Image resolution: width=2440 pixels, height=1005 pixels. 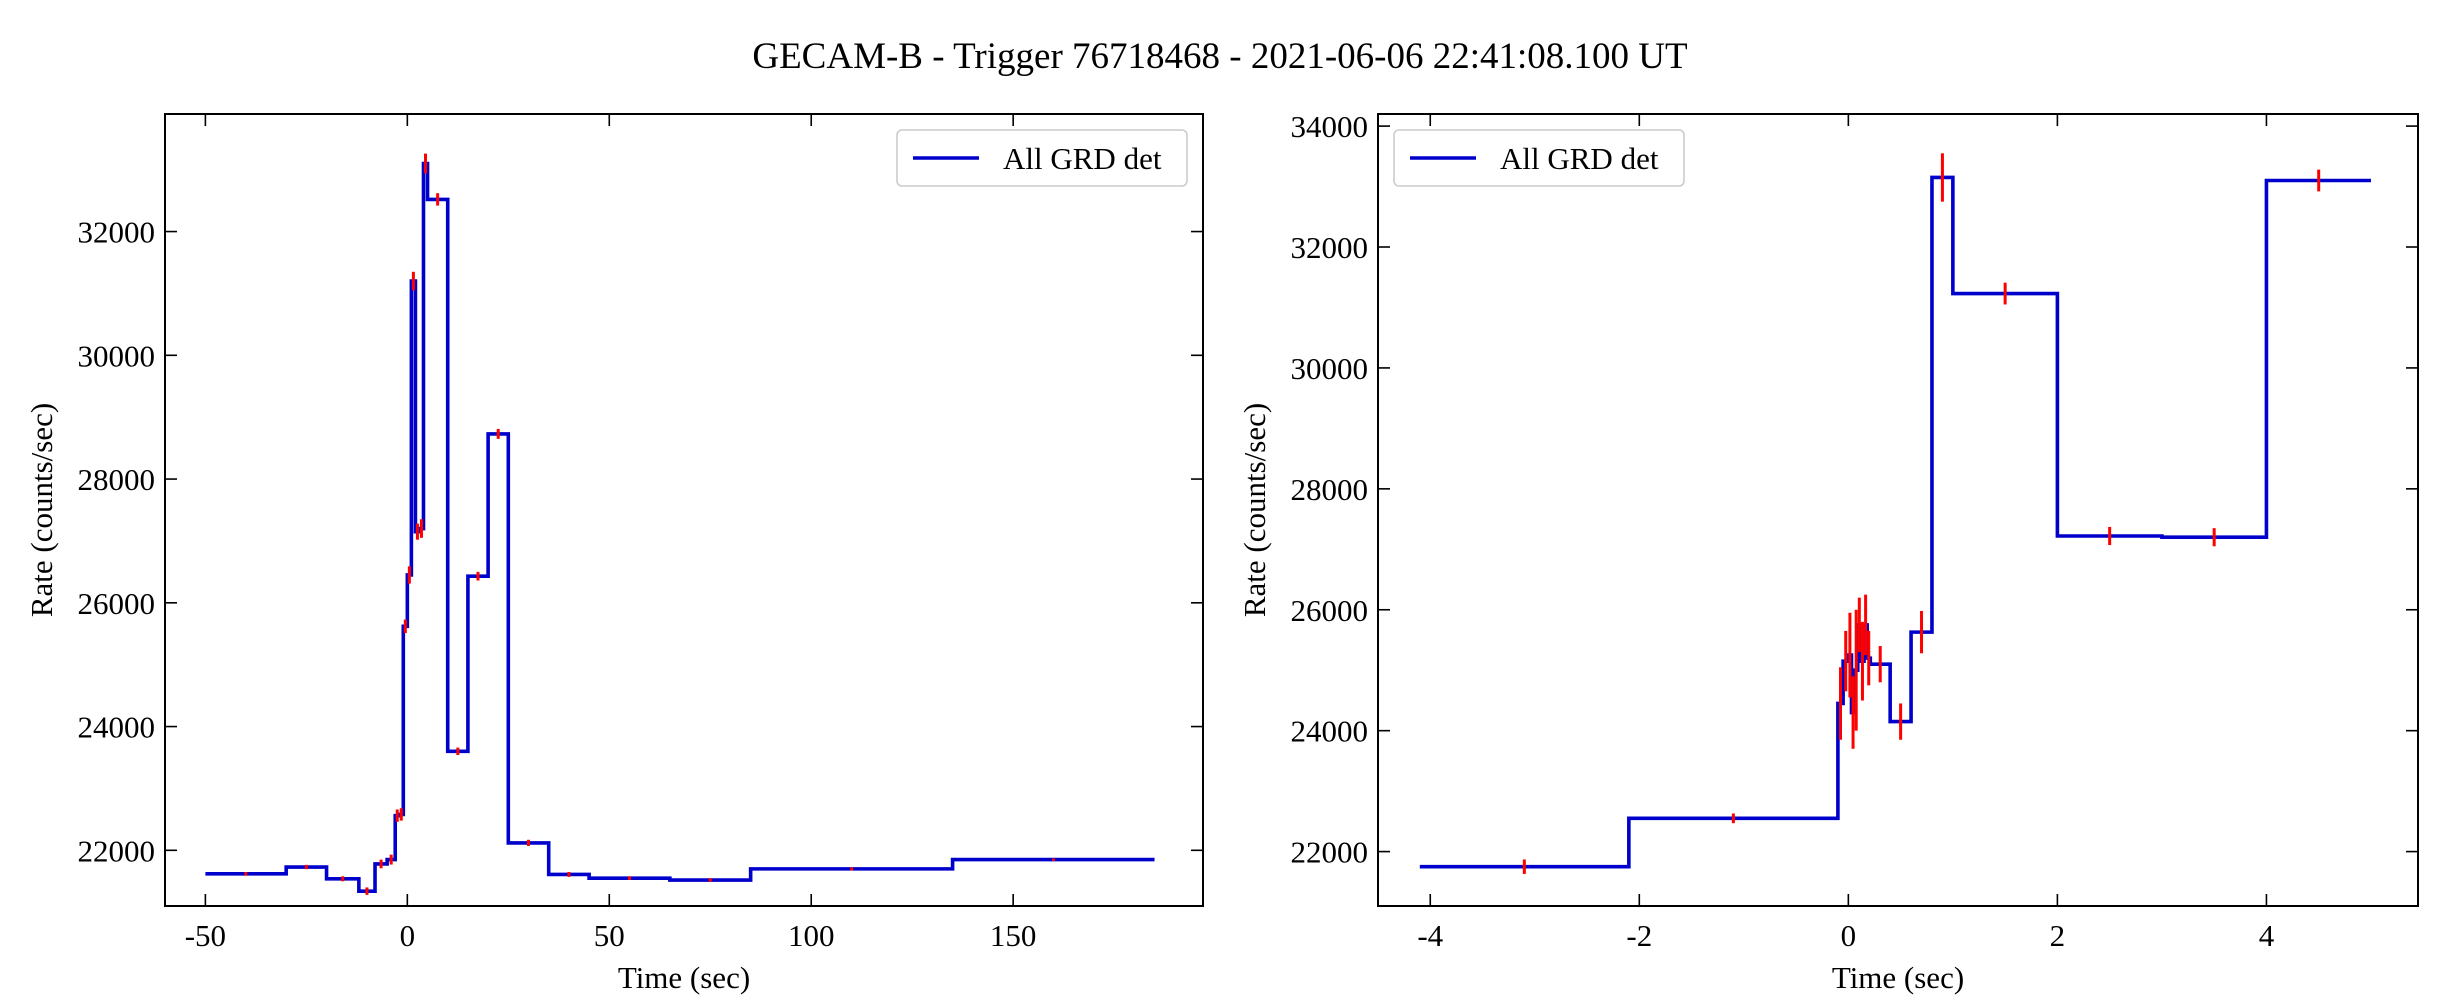 What do you see at coordinates (1330, 126) in the screenshot?
I see `y-tick-label: 34000` at bounding box center [1330, 126].